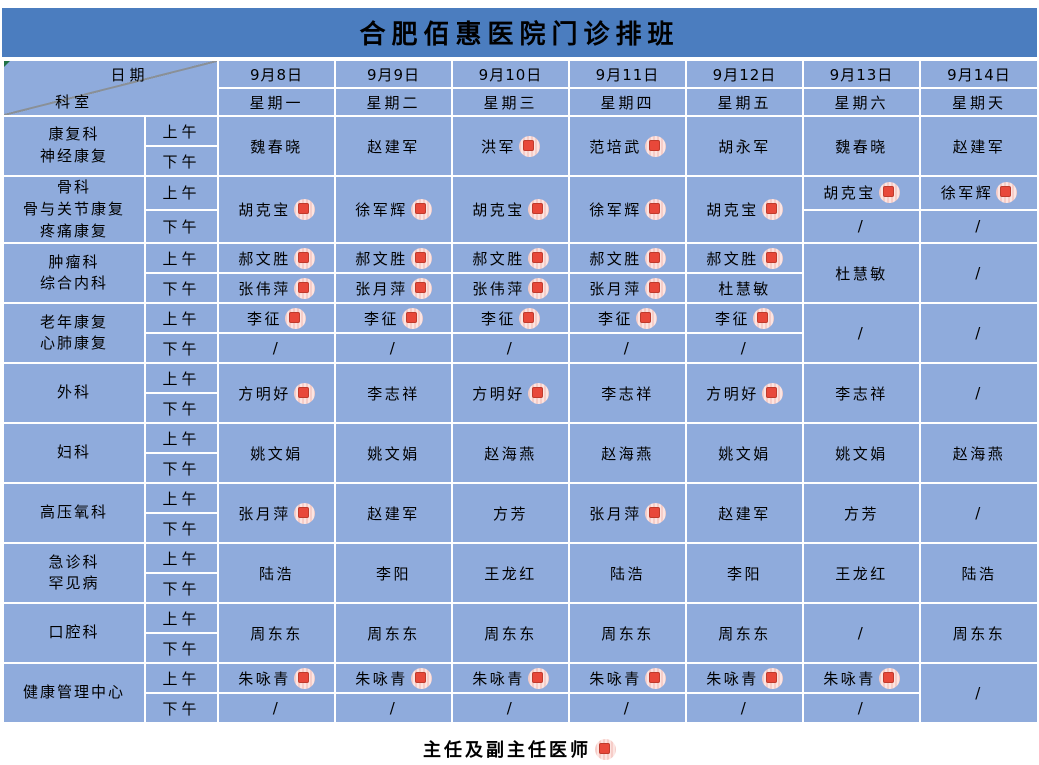 The image size is (1039, 765). Describe the element at coordinates (510, 74) in the screenshot. I see `date-header-cell: 9月10日` at that location.